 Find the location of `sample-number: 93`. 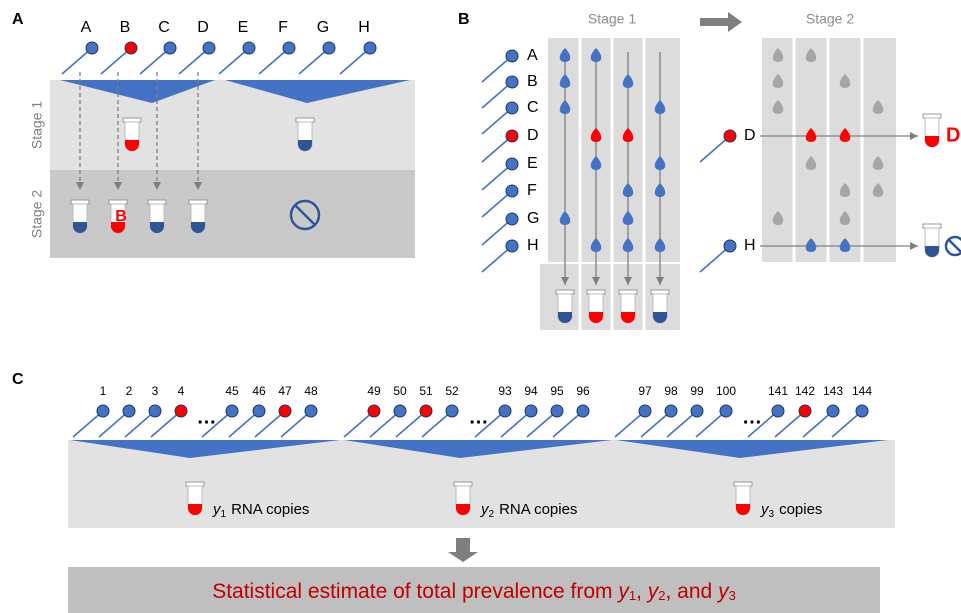

sample-number: 93 is located at coordinates (505, 391).